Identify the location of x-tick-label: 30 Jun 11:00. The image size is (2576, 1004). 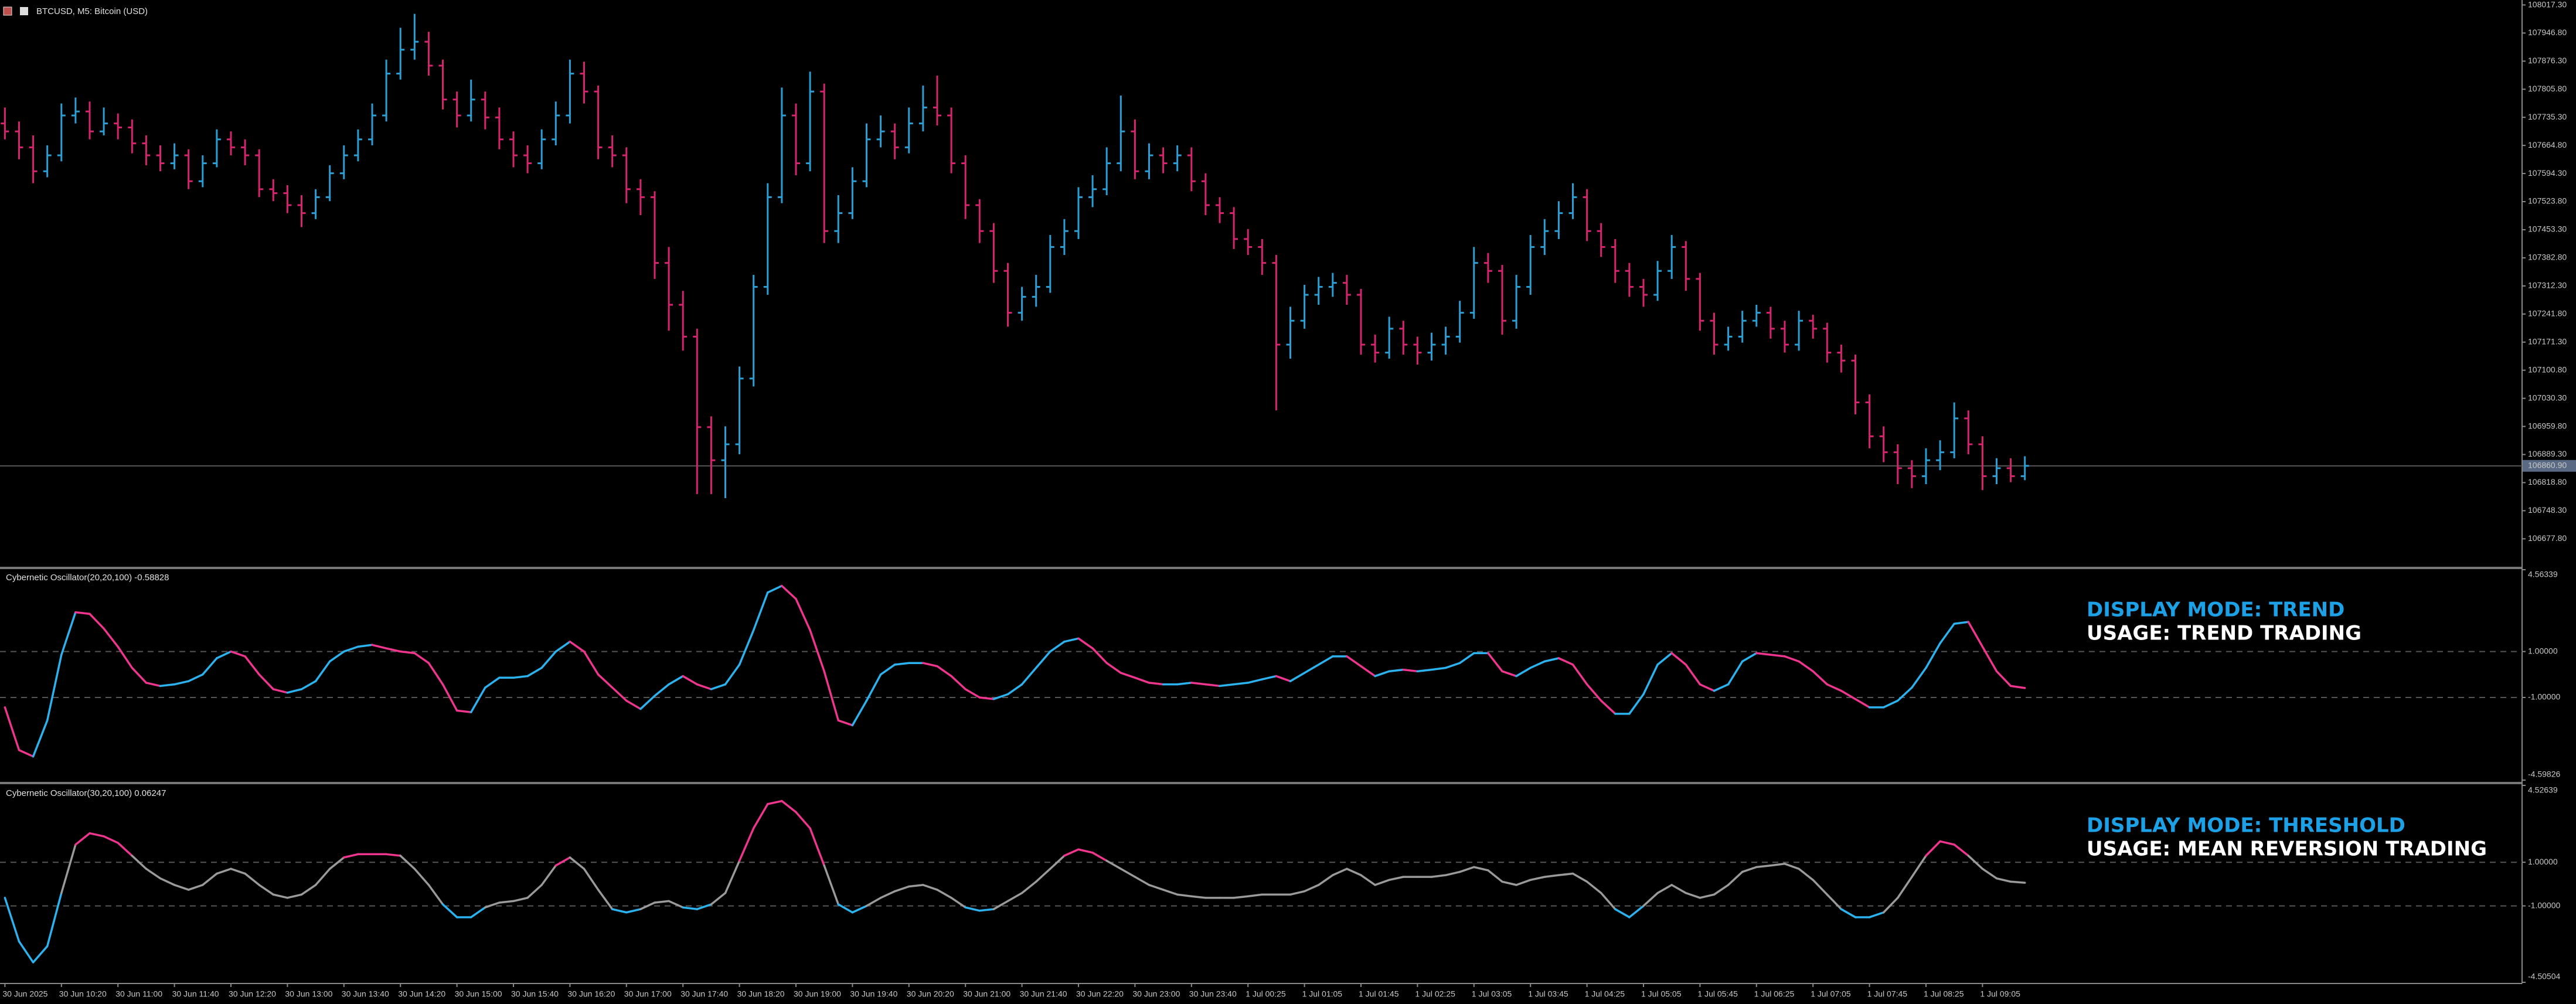
(138, 994).